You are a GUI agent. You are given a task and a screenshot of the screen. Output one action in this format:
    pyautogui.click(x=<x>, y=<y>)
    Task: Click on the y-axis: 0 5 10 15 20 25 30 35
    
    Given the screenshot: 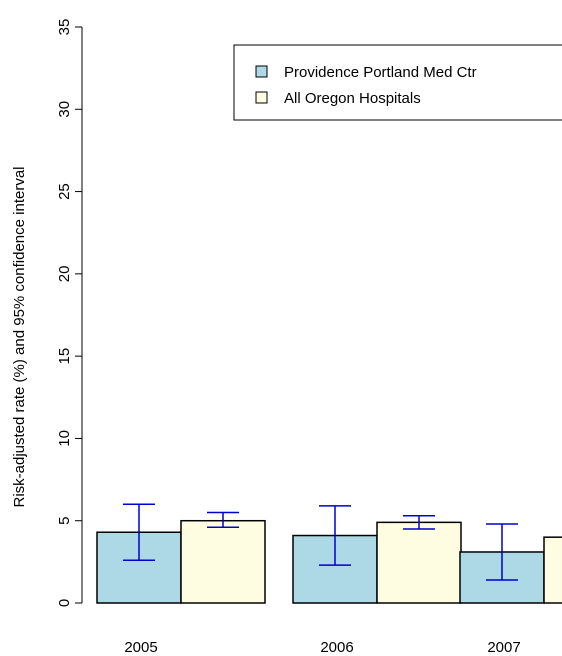 What is the action you would take?
    pyautogui.click(x=69, y=313)
    